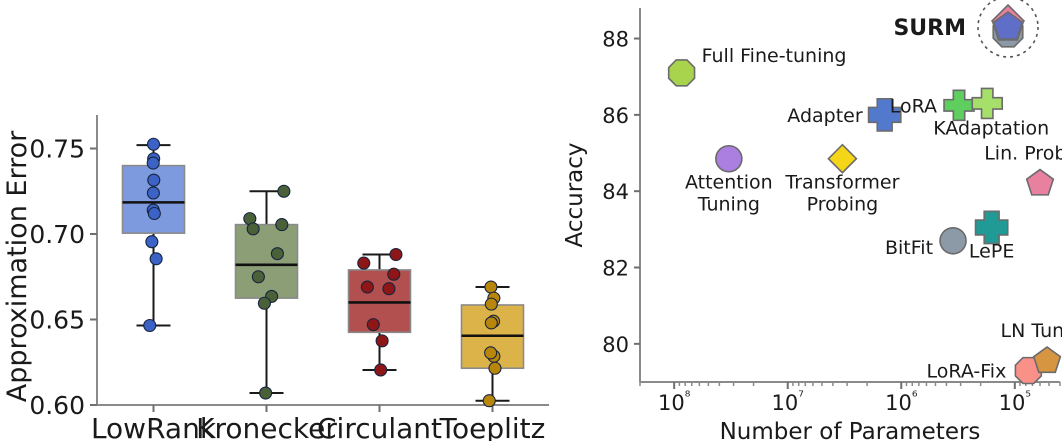 Image resolution: width=1062 pixels, height=441 pixels. I want to click on y-axis-title-text: Approximation Error, so click(17, 266).